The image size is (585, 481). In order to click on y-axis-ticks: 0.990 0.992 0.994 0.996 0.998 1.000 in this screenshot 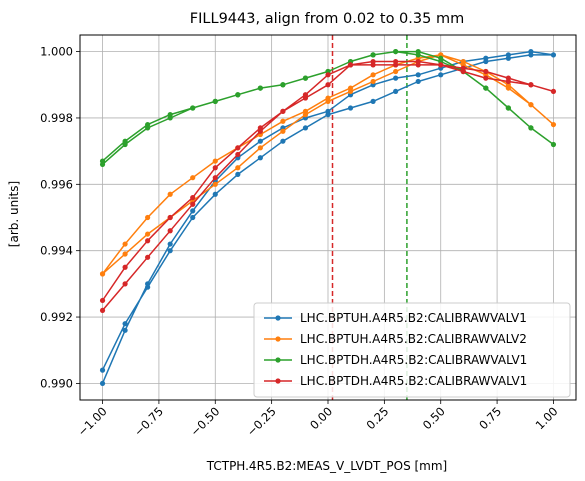, I will do `click(60, 217)`.